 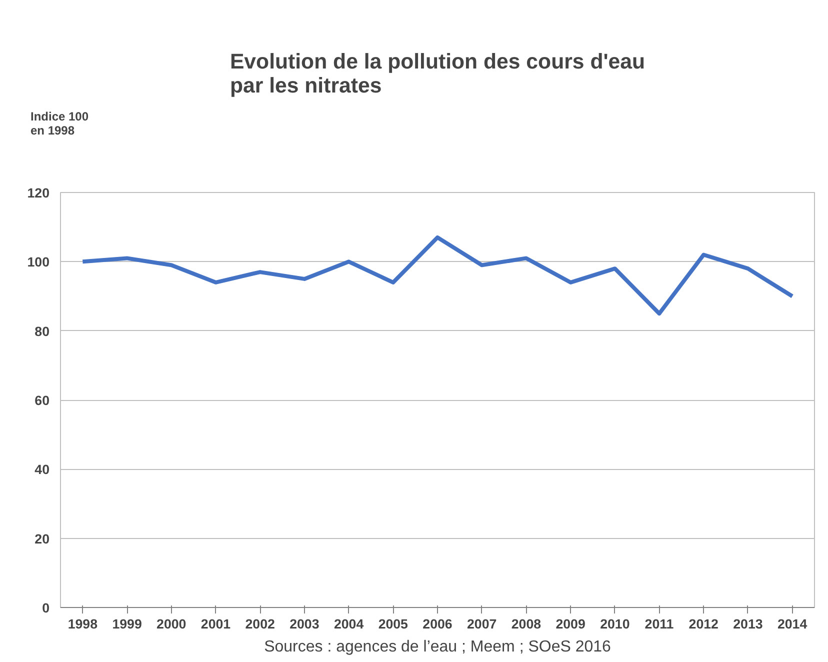 What do you see at coordinates (38, 262) in the screenshot?
I see `y-tick-label: 100` at bounding box center [38, 262].